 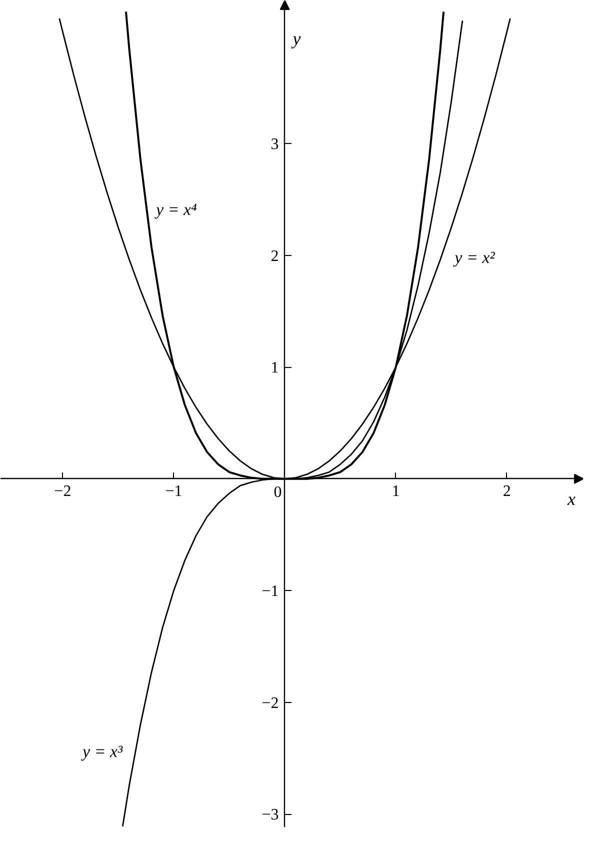 I want to click on y-tick-label: 1, so click(x=274, y=368).